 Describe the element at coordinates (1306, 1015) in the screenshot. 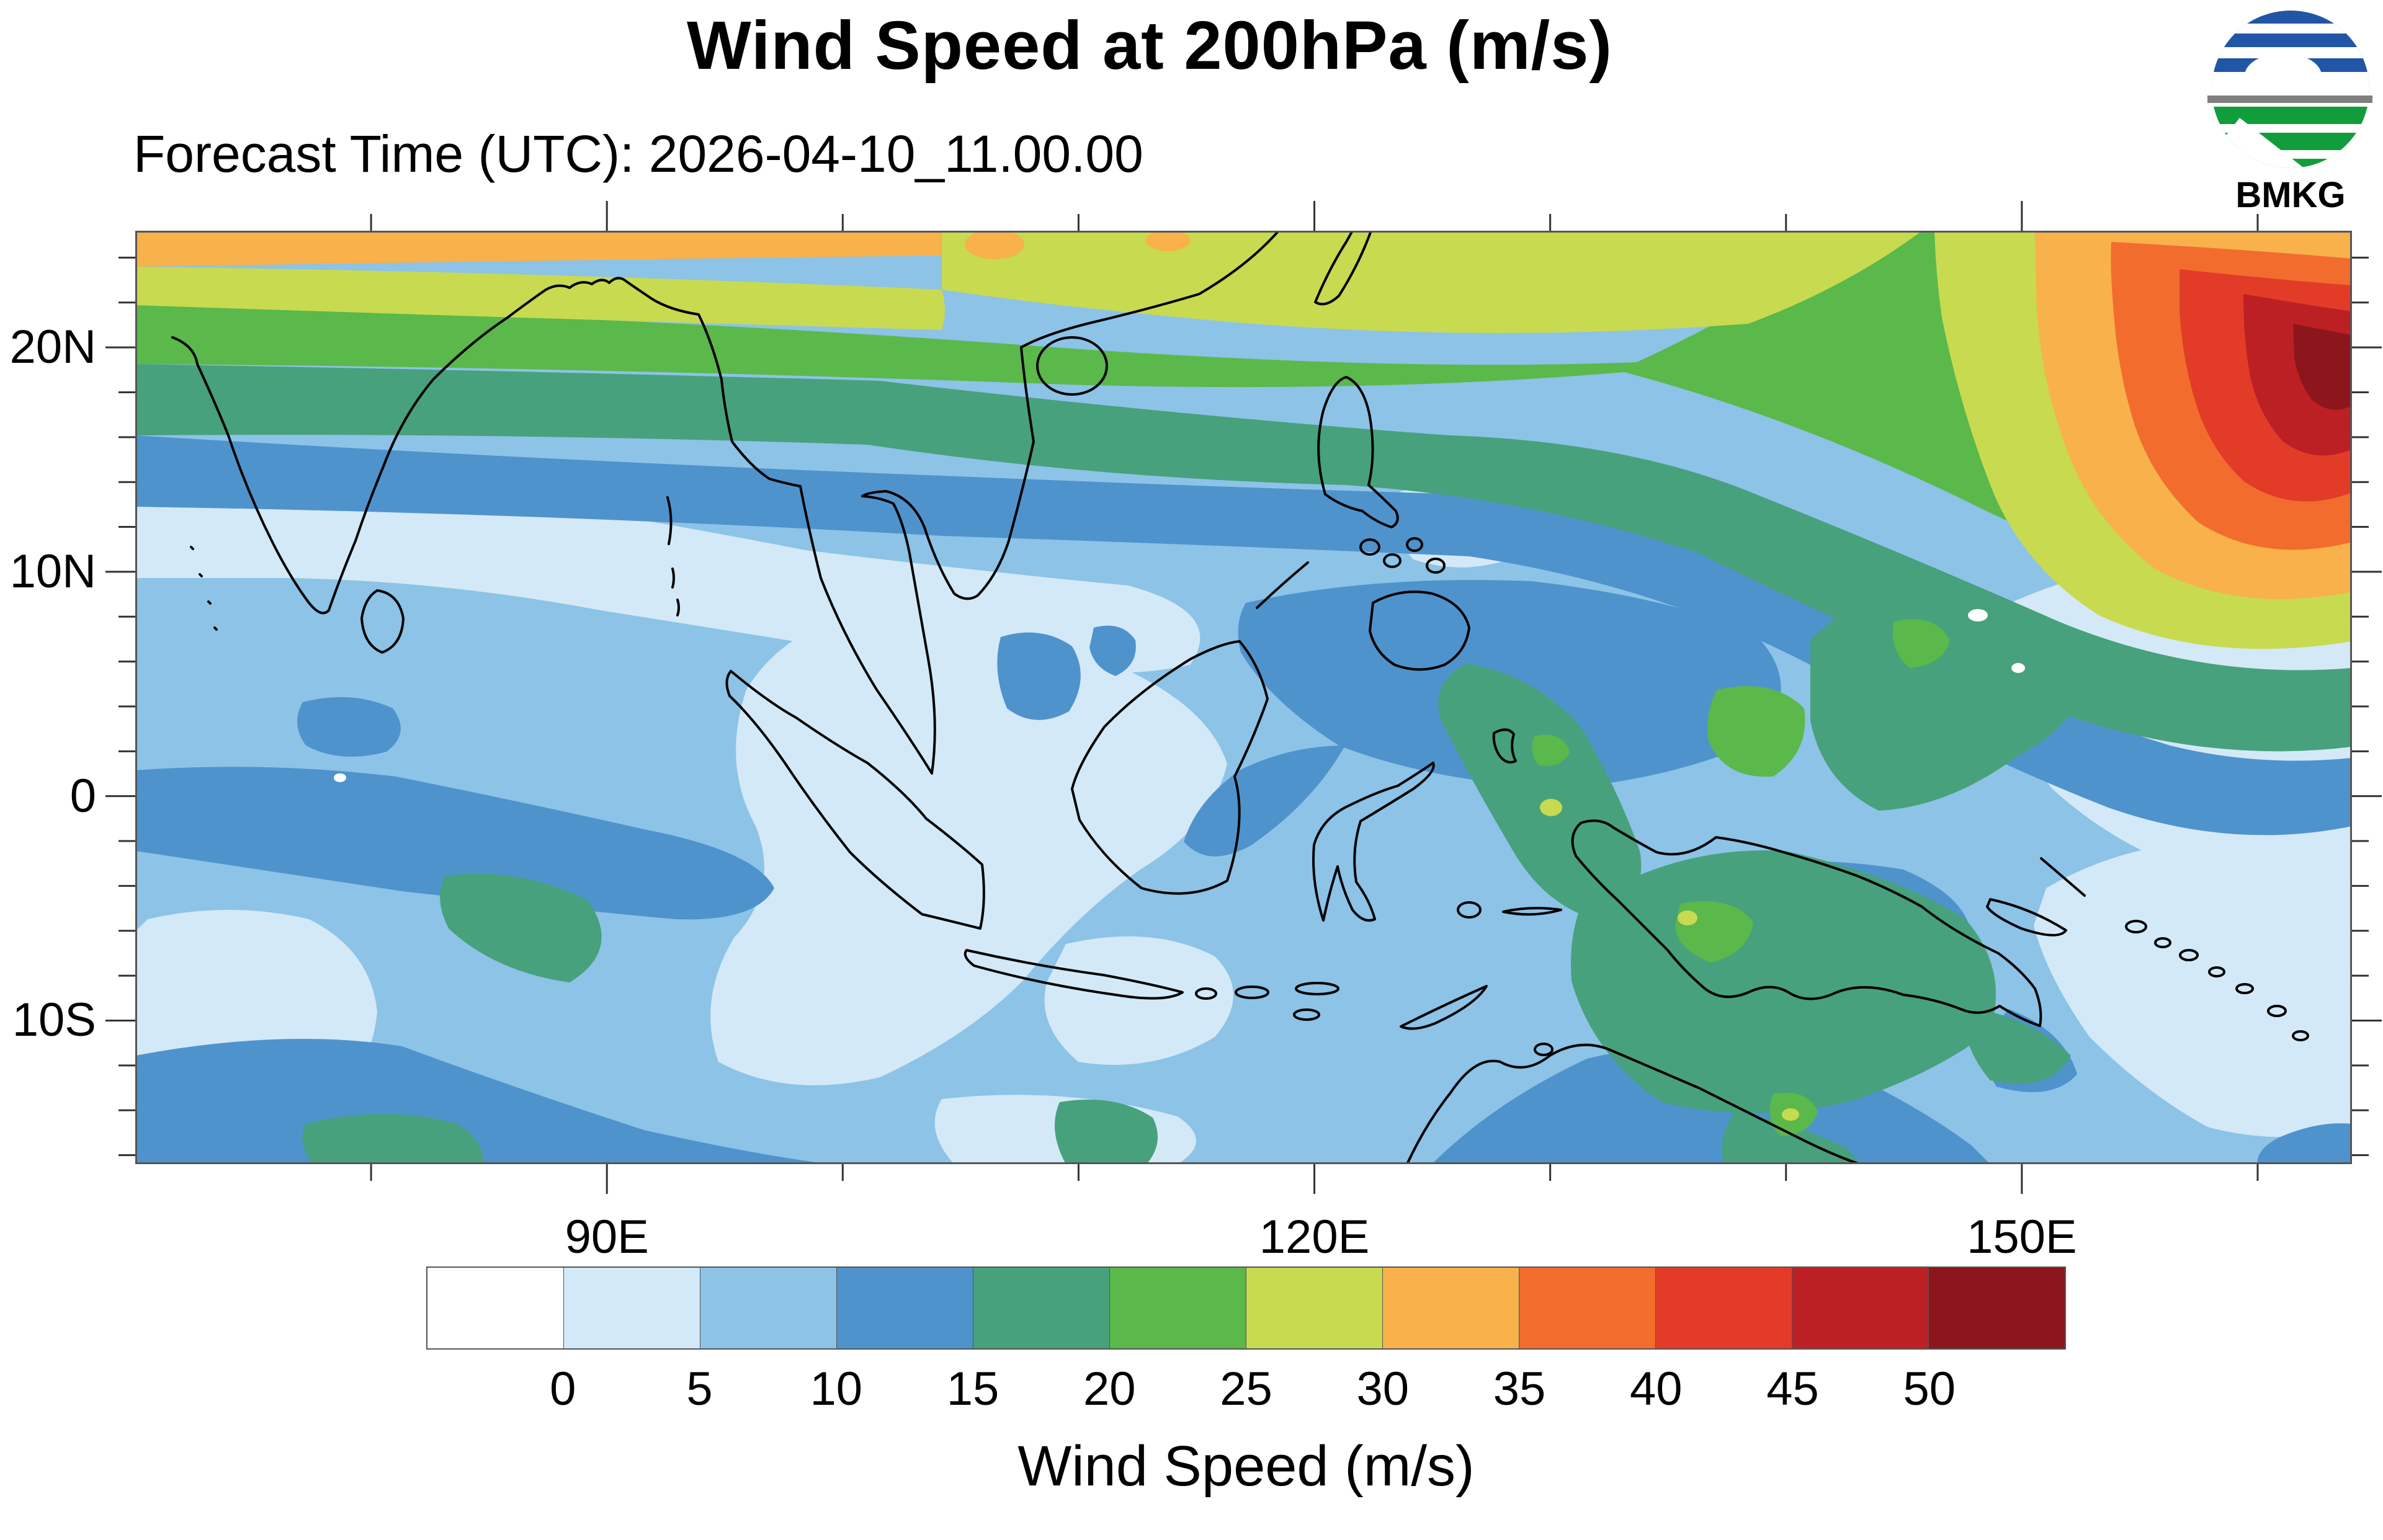

I see `coastline-sumba` at that location.